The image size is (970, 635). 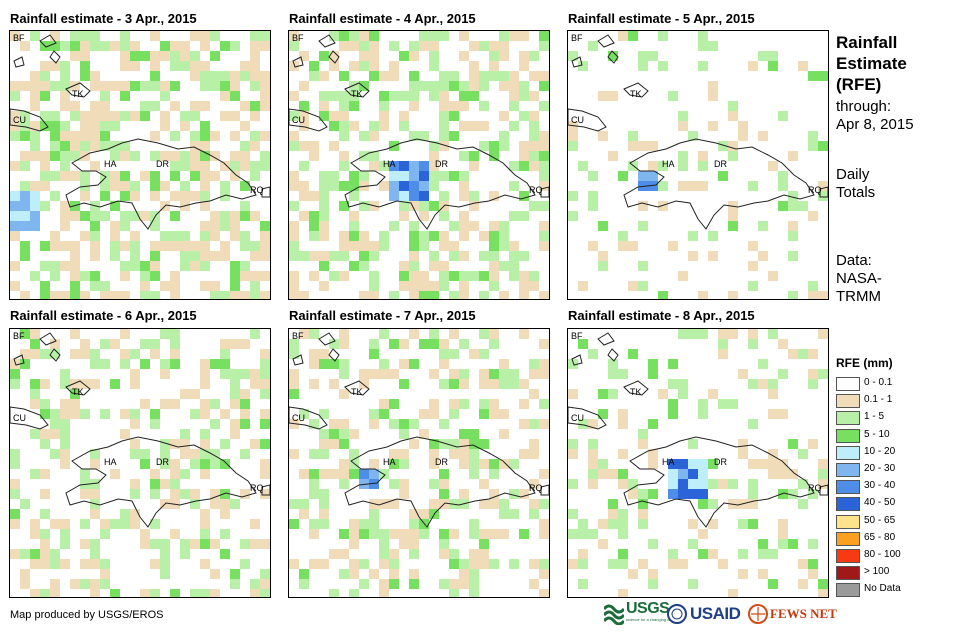 I want to click on legend-label: 5 - 10, so click(x=877, y=434).